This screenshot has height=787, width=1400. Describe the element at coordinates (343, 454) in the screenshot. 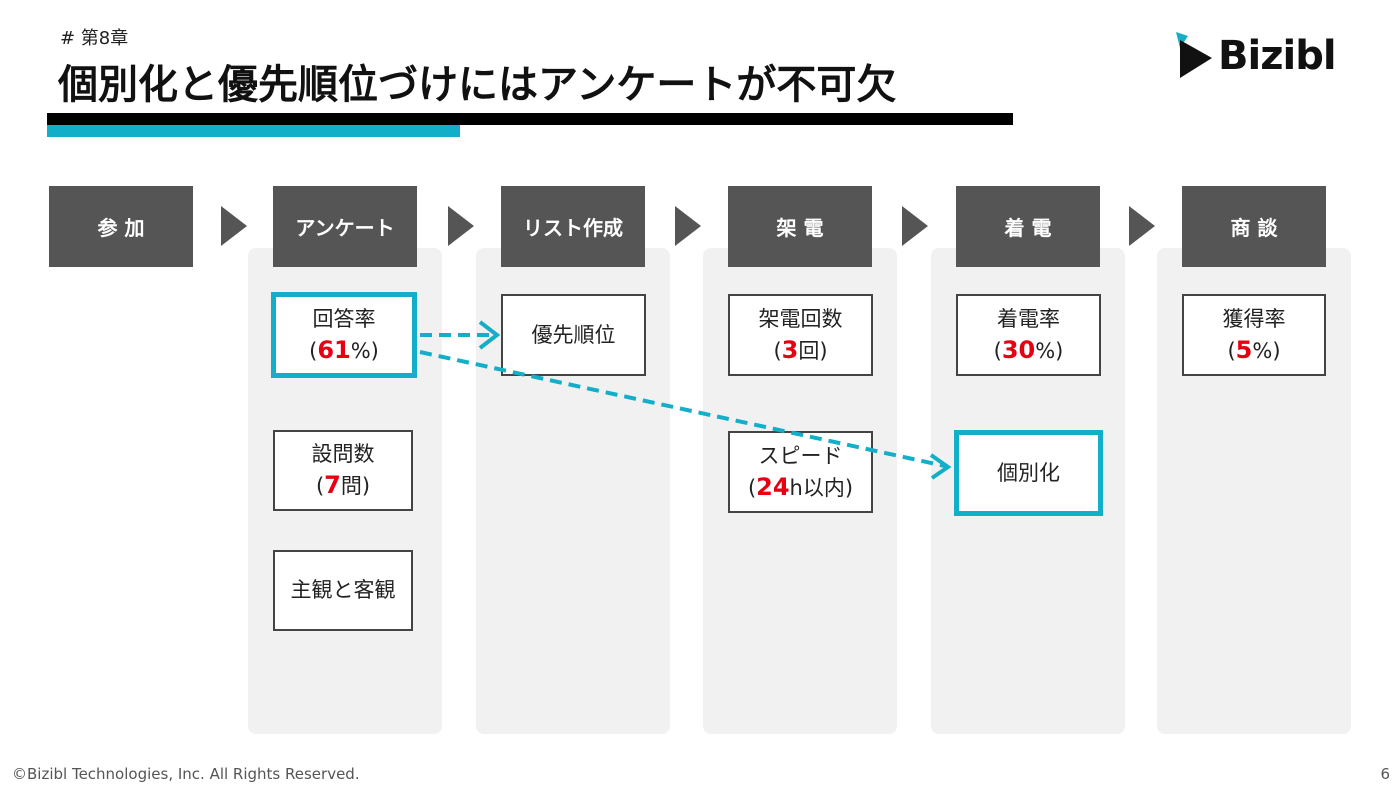

I see `box-label: 設問数` at that location.